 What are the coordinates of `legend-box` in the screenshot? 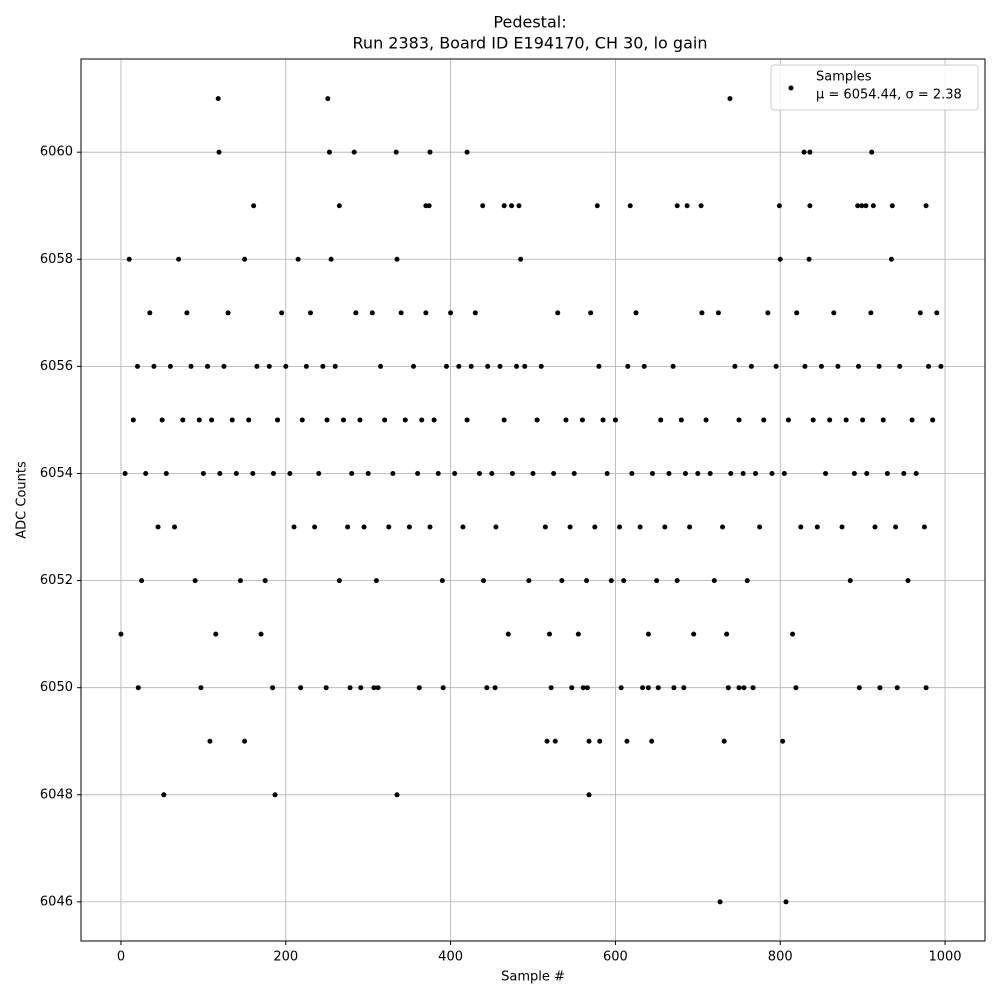 It's located at (874, 87).